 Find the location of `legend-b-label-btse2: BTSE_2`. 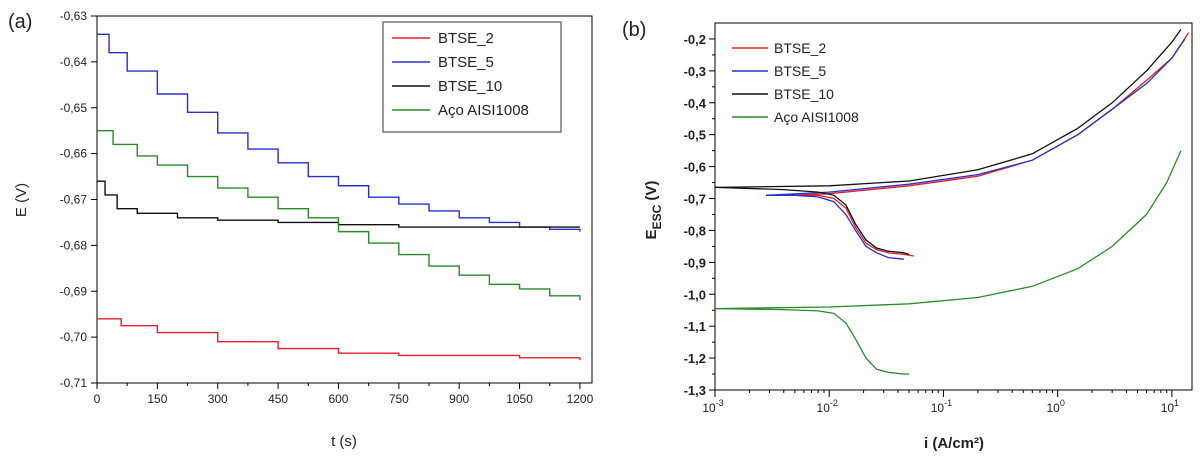

legend-b-label-btse2: BTSE_2 is located at coordinates (800, 48).